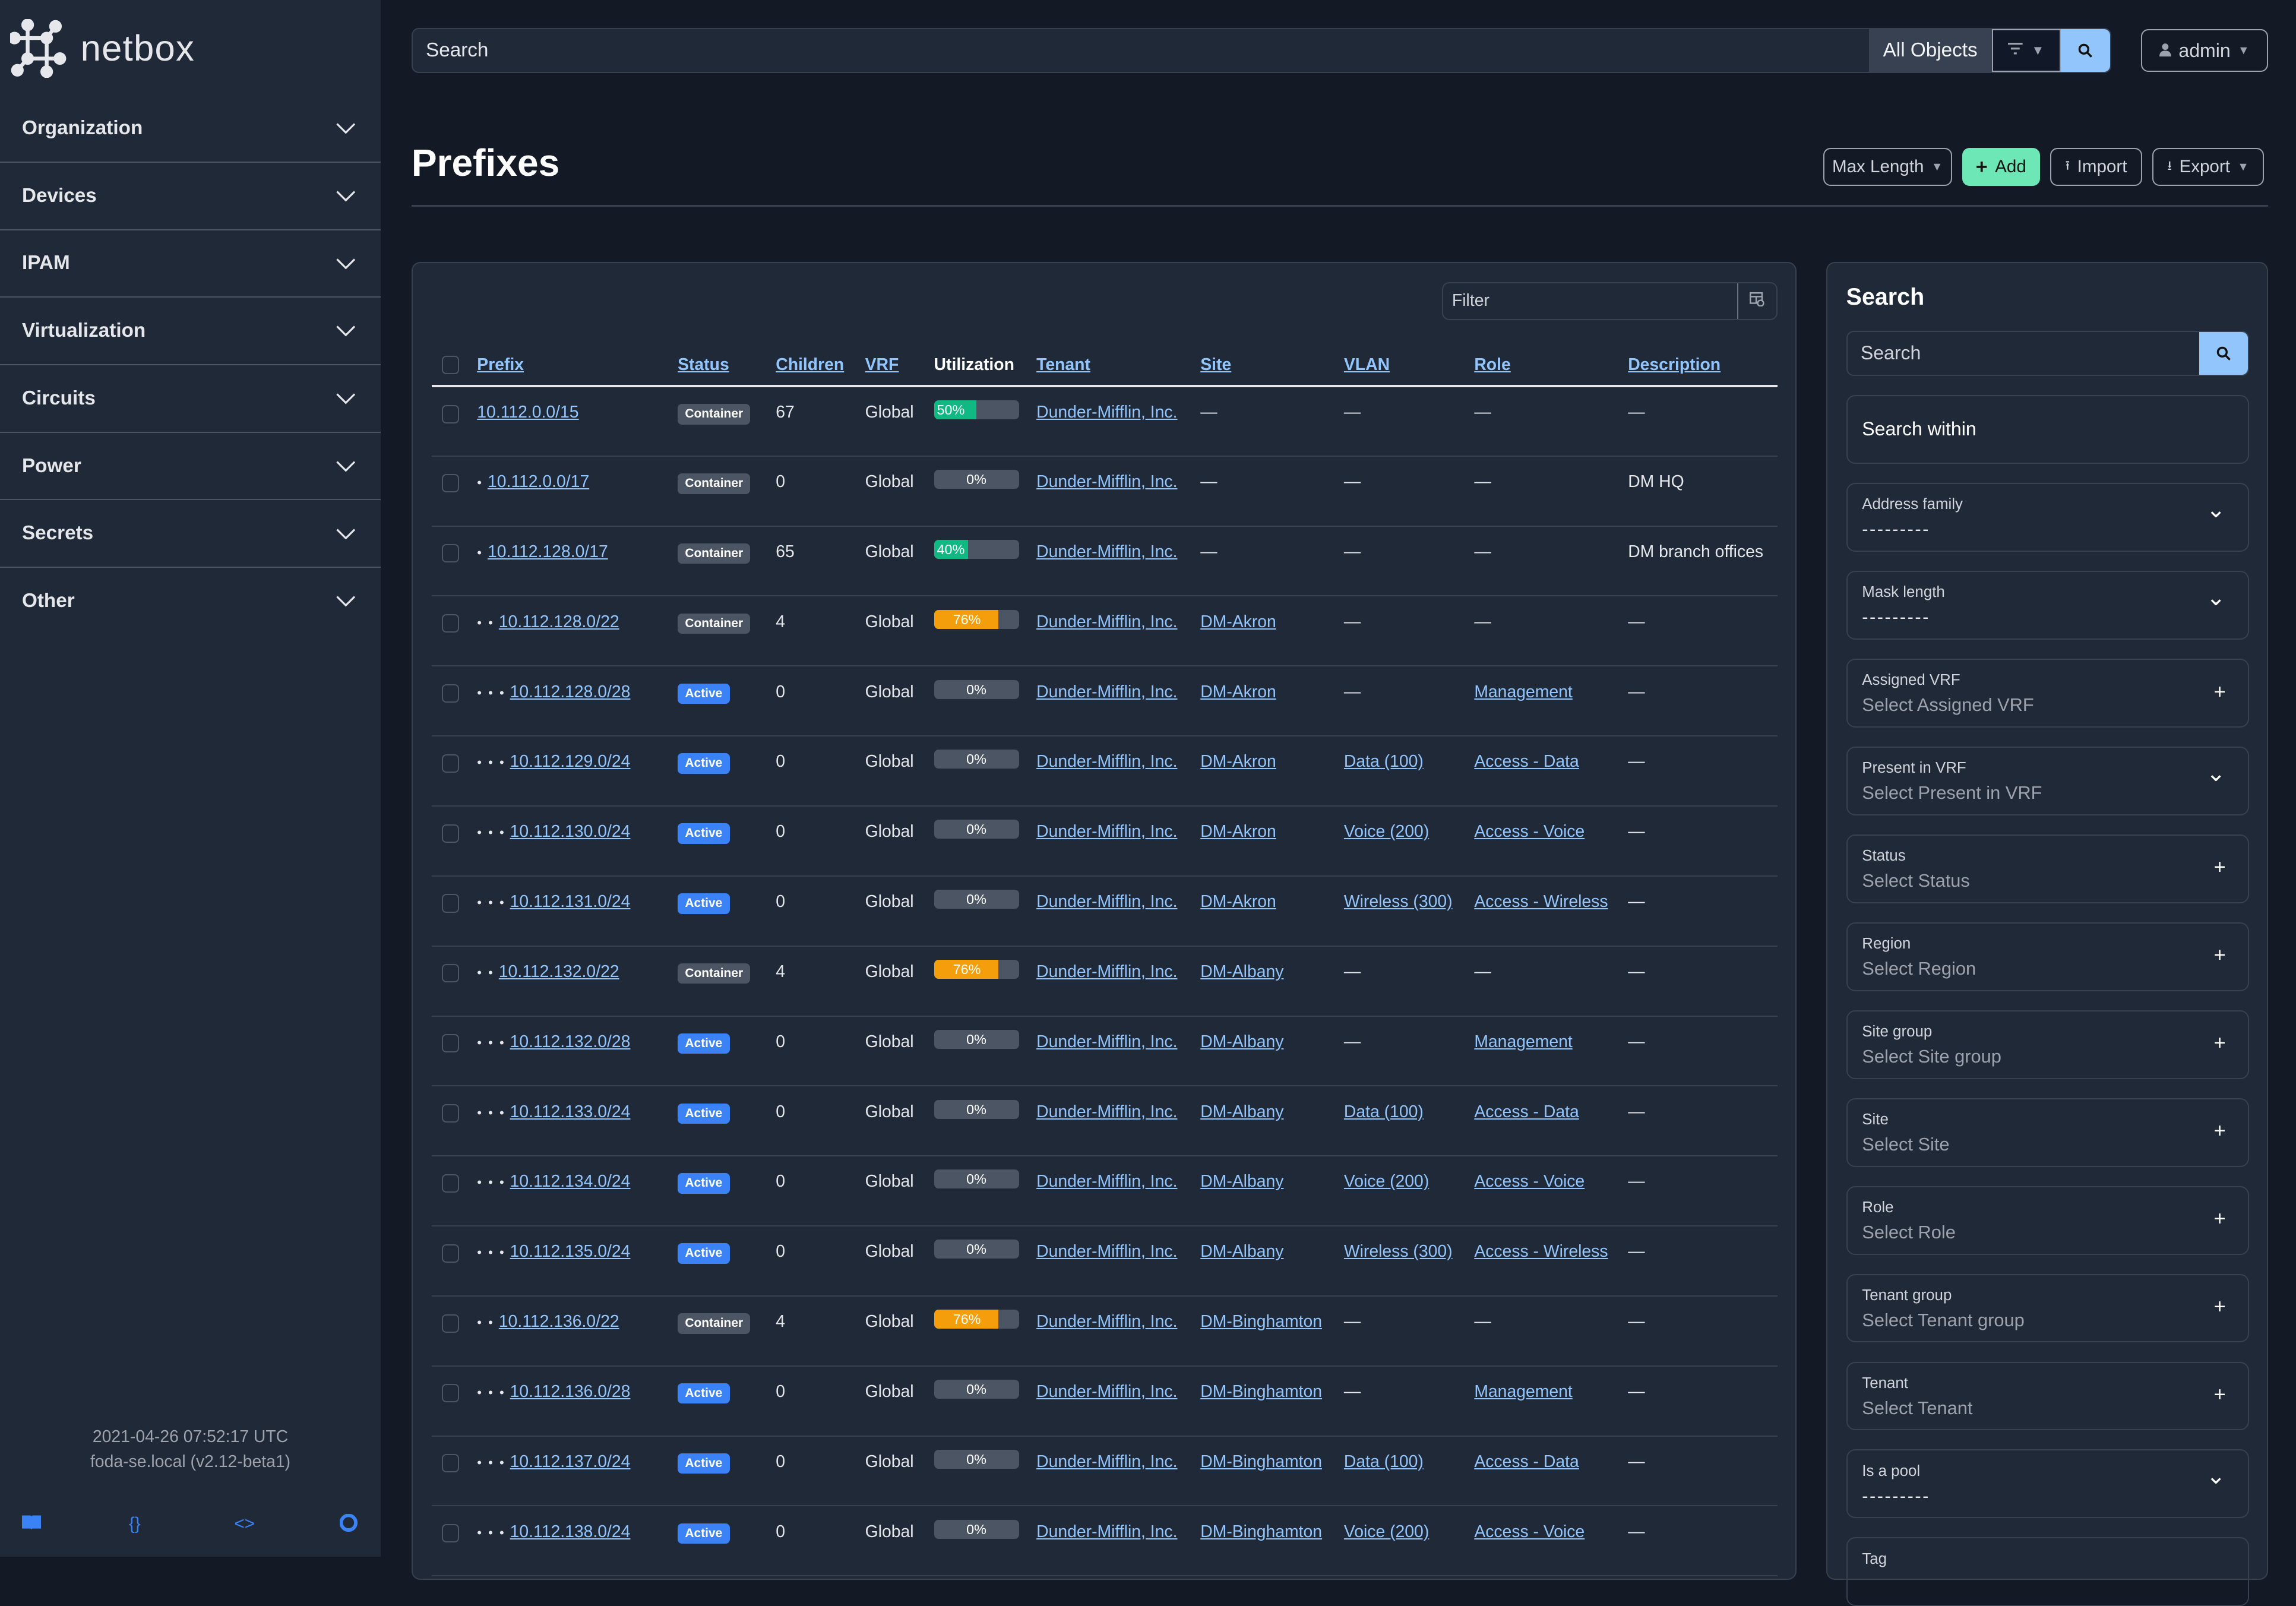 The image size is (2296, 1606). I want to click on prefix-link: 10.112.128.0/22, so click(558, 621).